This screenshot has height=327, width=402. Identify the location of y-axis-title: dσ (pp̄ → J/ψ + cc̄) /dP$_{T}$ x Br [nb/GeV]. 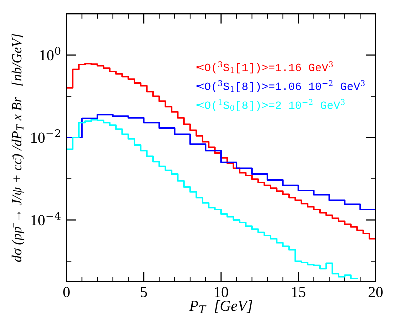
(18, 148).